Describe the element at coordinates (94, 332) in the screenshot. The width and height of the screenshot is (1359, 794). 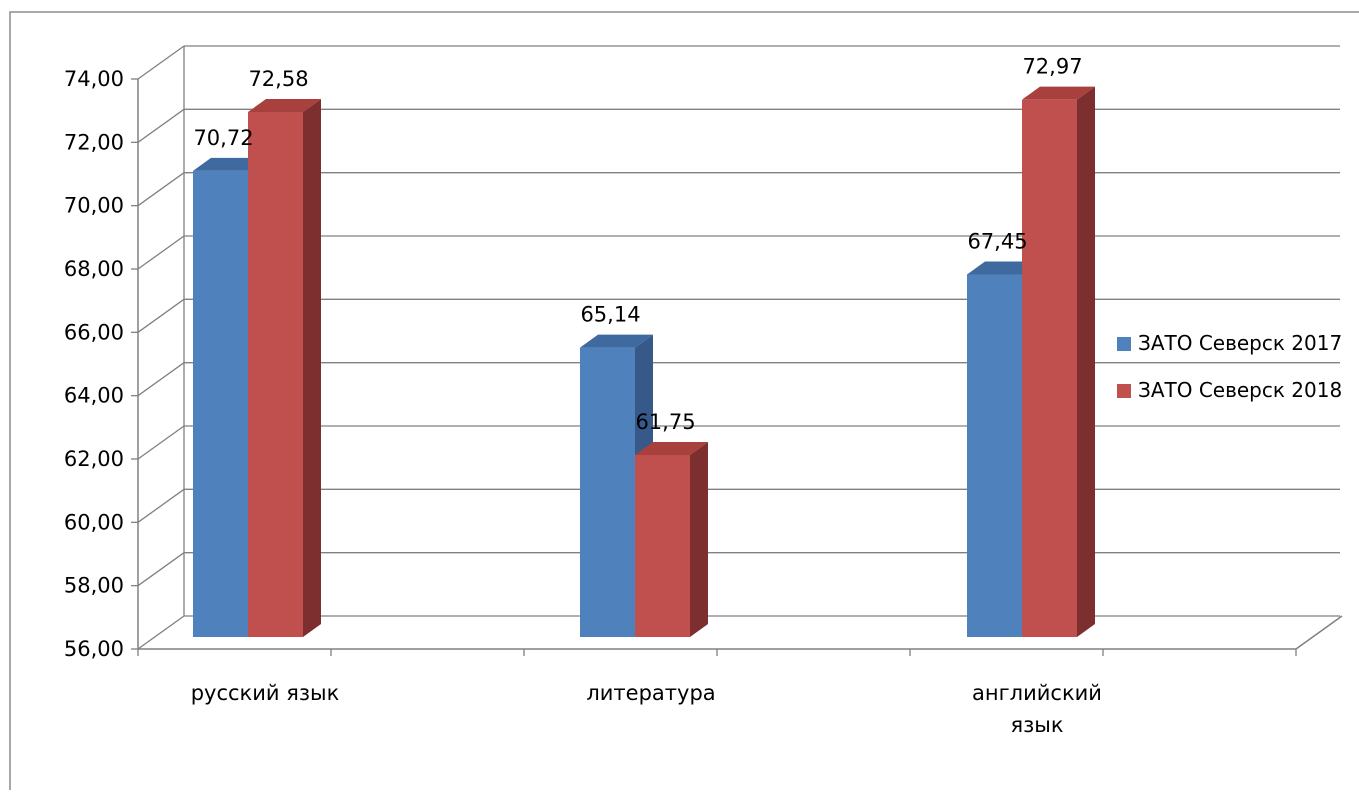
I see `y-tick-label: 66,00` at that location.